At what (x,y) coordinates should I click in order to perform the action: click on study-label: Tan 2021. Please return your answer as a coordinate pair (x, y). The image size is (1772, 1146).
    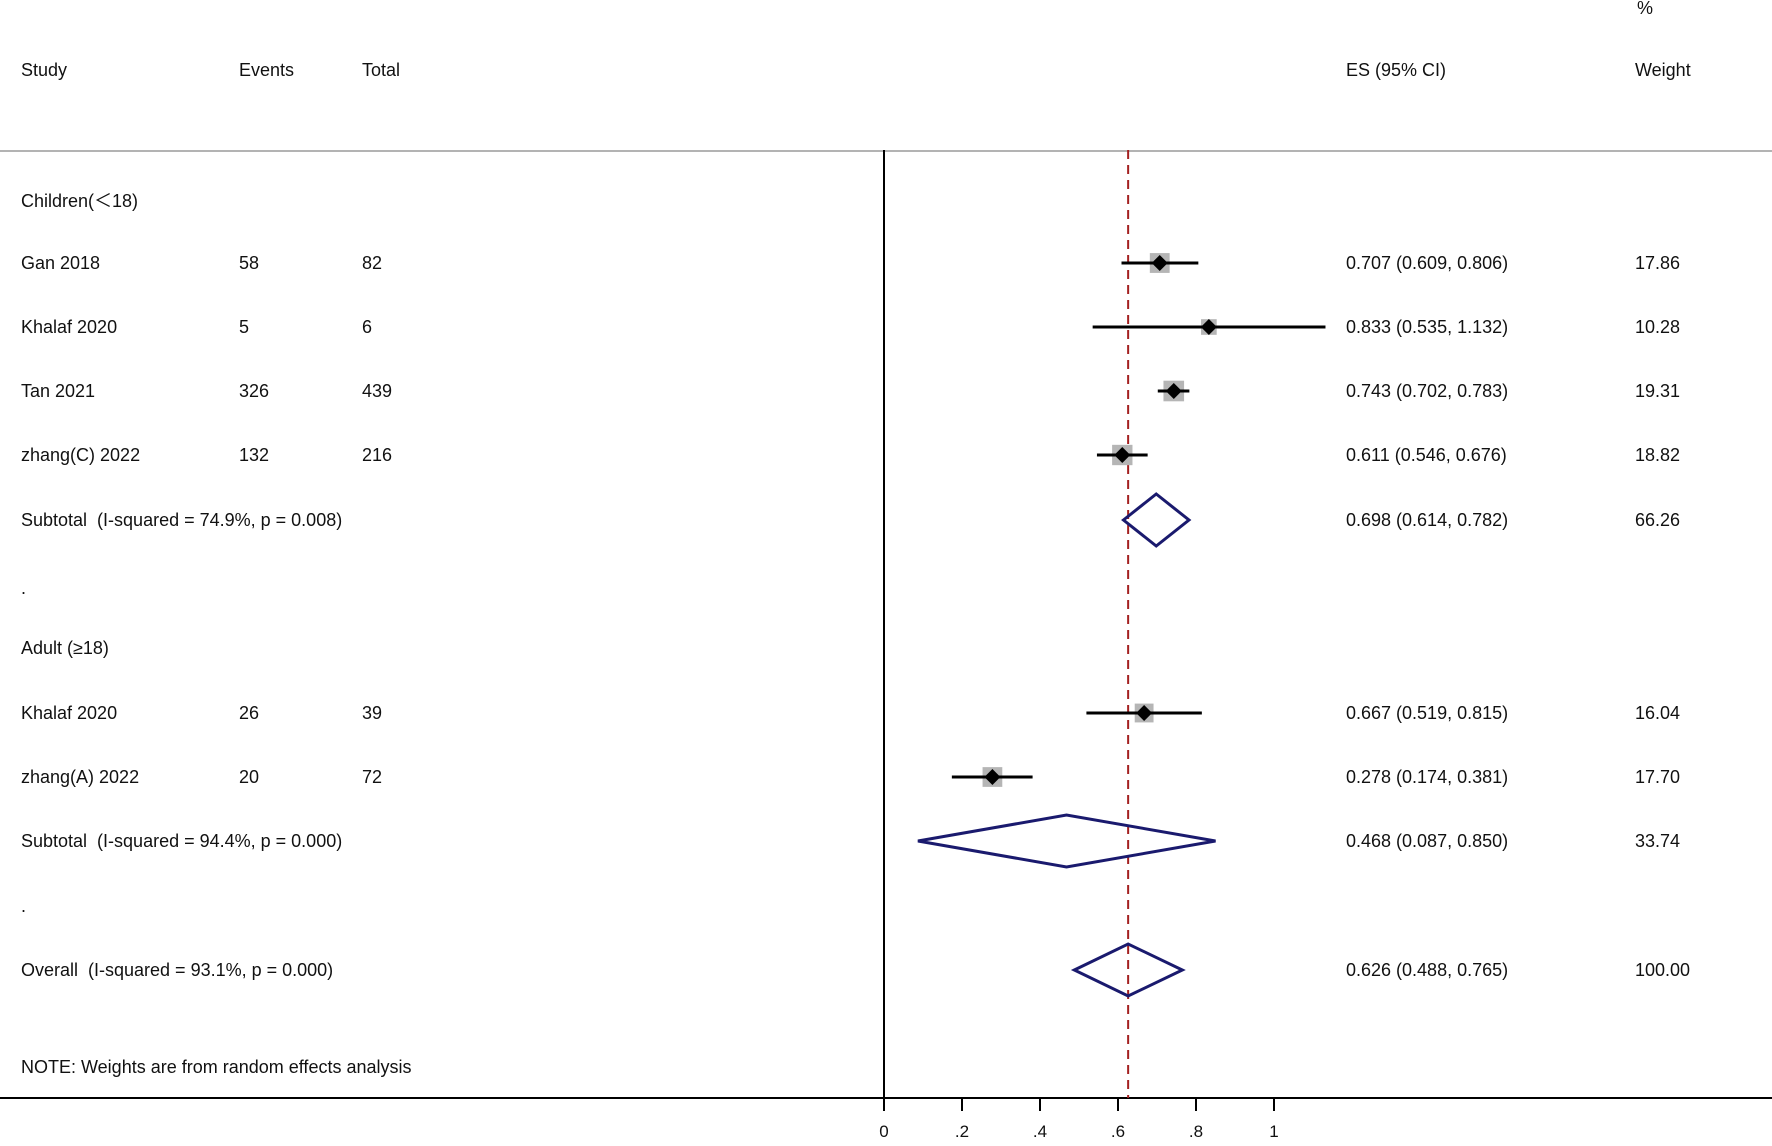
    Looking at the image, I should click on (58, 391).